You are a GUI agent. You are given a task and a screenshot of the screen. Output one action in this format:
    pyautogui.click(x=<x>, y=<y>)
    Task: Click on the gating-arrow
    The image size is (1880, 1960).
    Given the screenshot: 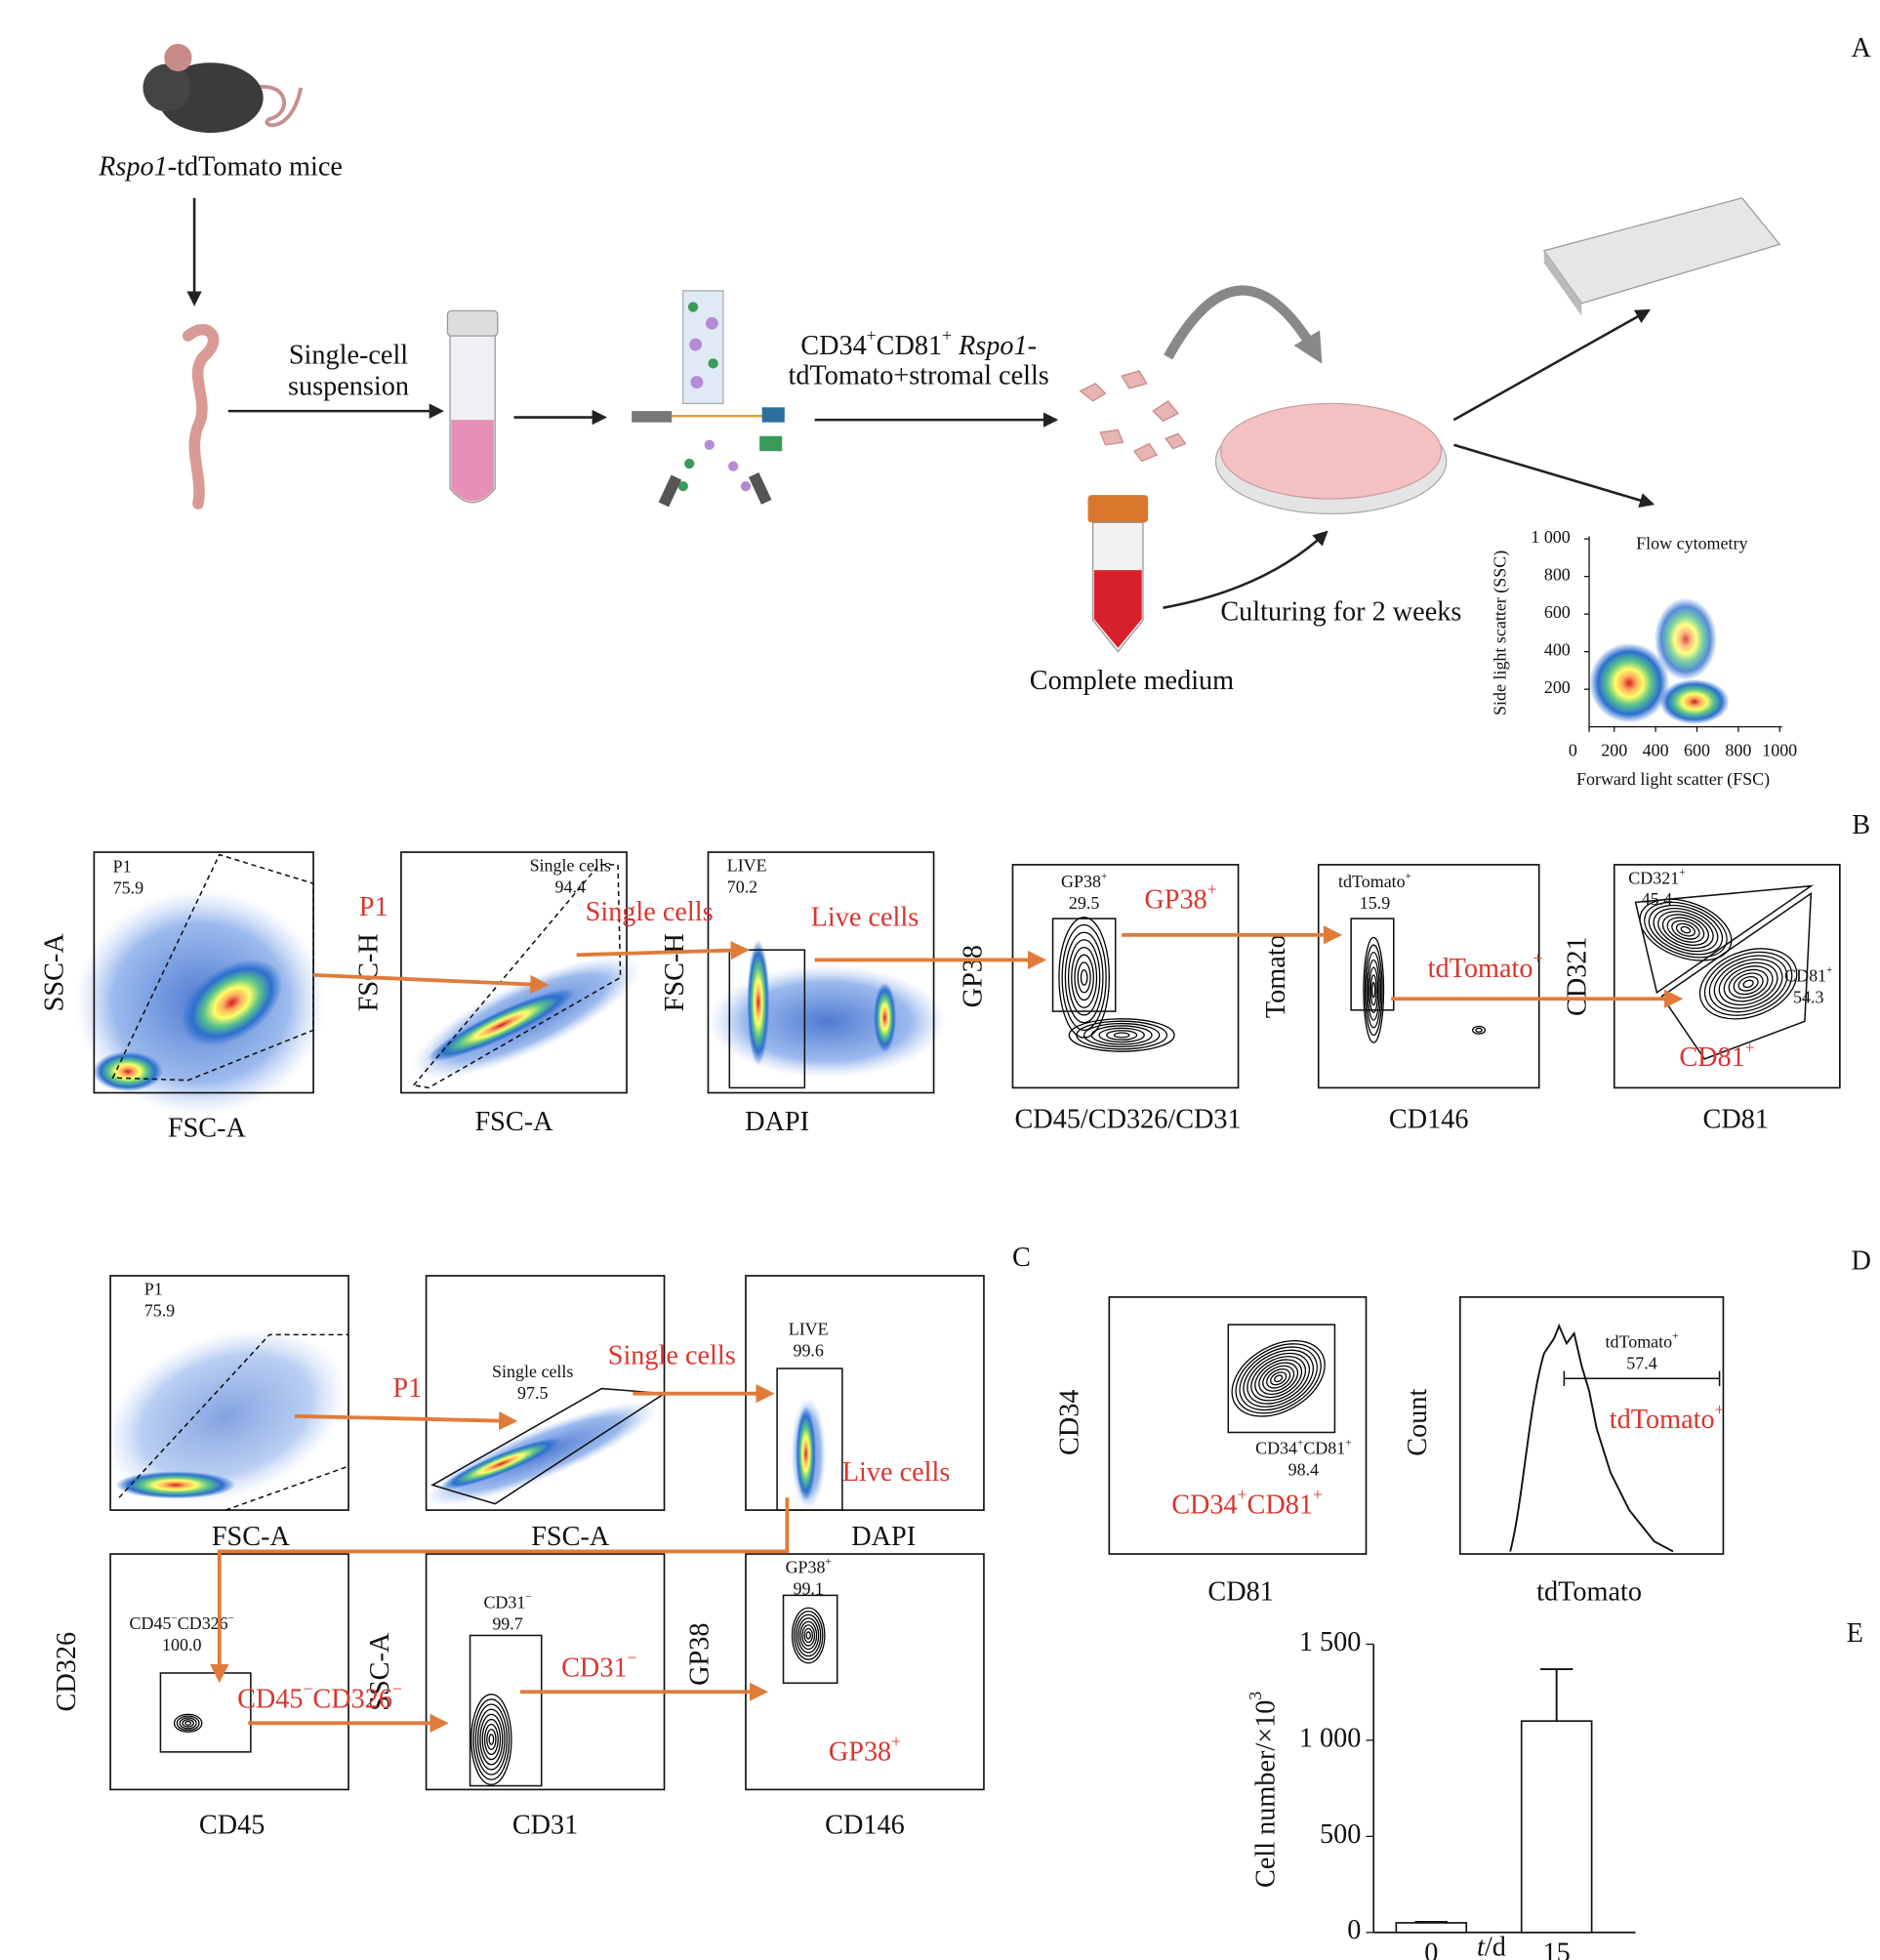 What is the action you would take?
    pyautogui.click(x=431, y=984)
    